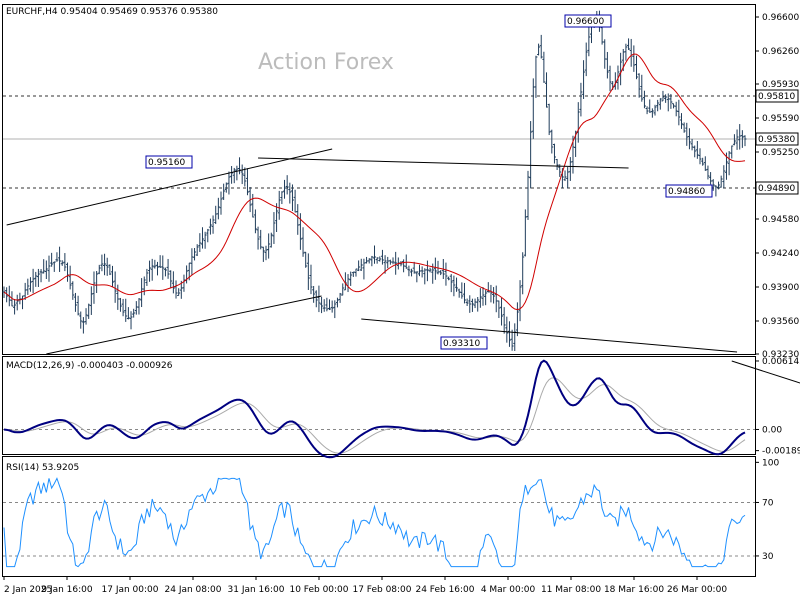 The width and height of the screenshot is (800, 604). Describe the element at coordinates (781, 452) in the screenshot. I see `macd-y-tick-label: -0.001896` at that location.